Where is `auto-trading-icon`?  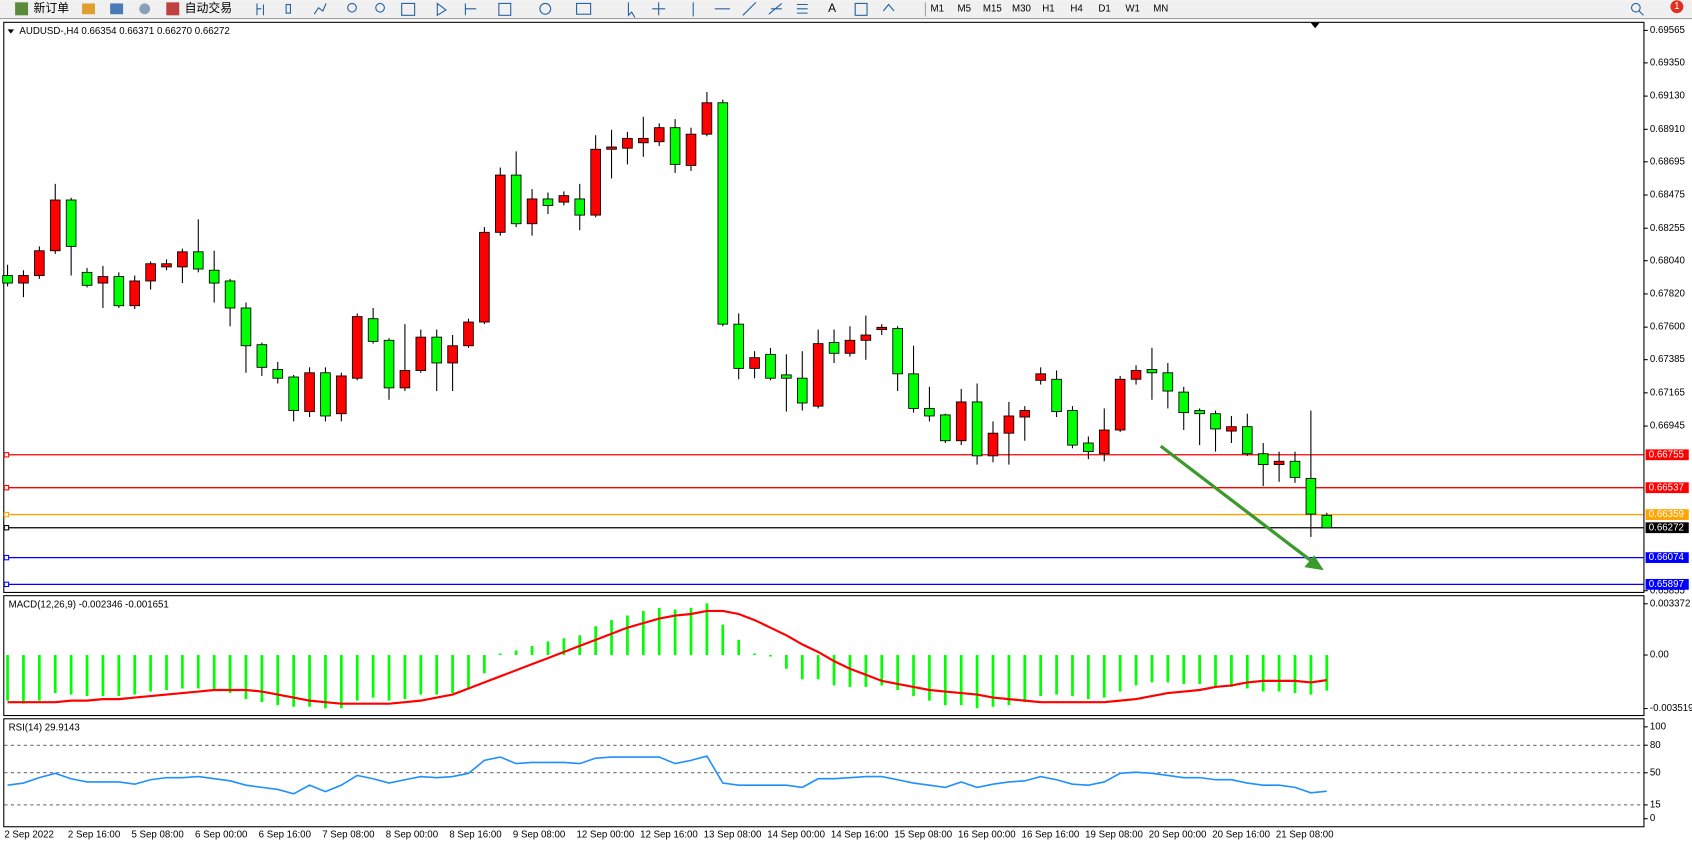
auto-trading-icon is located at coordinates (173, 9).